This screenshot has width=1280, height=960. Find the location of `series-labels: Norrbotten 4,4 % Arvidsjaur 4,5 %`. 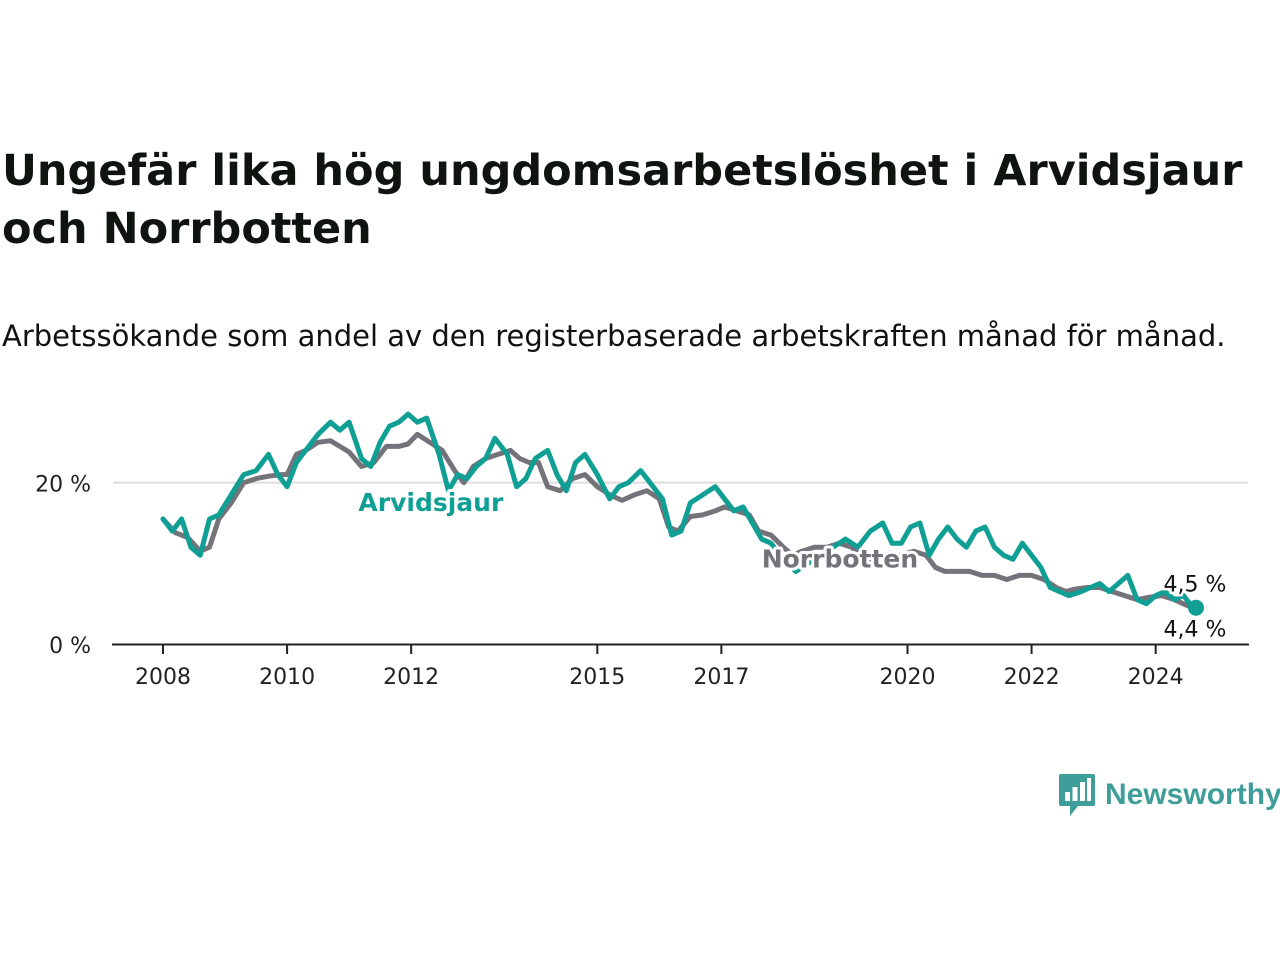

series-labels: Norrbotten 4,4 % Arvidsjaur 4,5 % is located at coordinates (792, 565).